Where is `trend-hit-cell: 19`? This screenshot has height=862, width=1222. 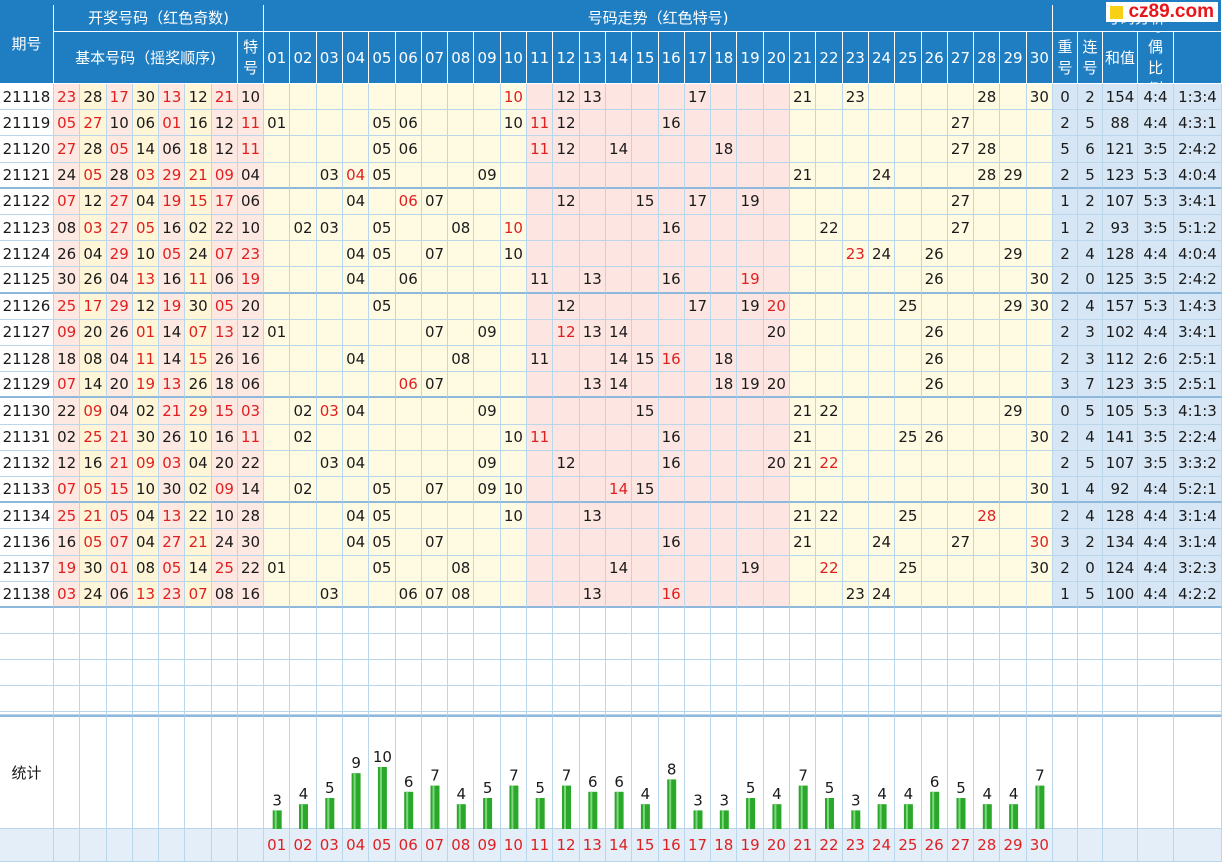 trend-hit-cell: 19 is located at coordinates (750, 568).